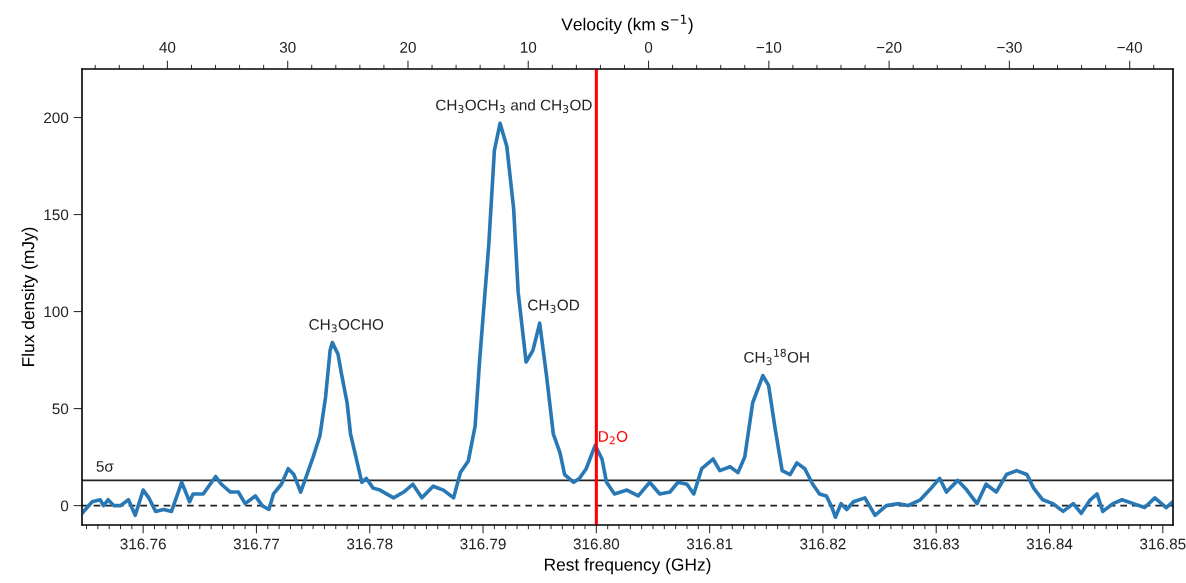 This screenshot has height=583, width=1186. I want to click on x2-tick-label: 20, so click(408, 47).